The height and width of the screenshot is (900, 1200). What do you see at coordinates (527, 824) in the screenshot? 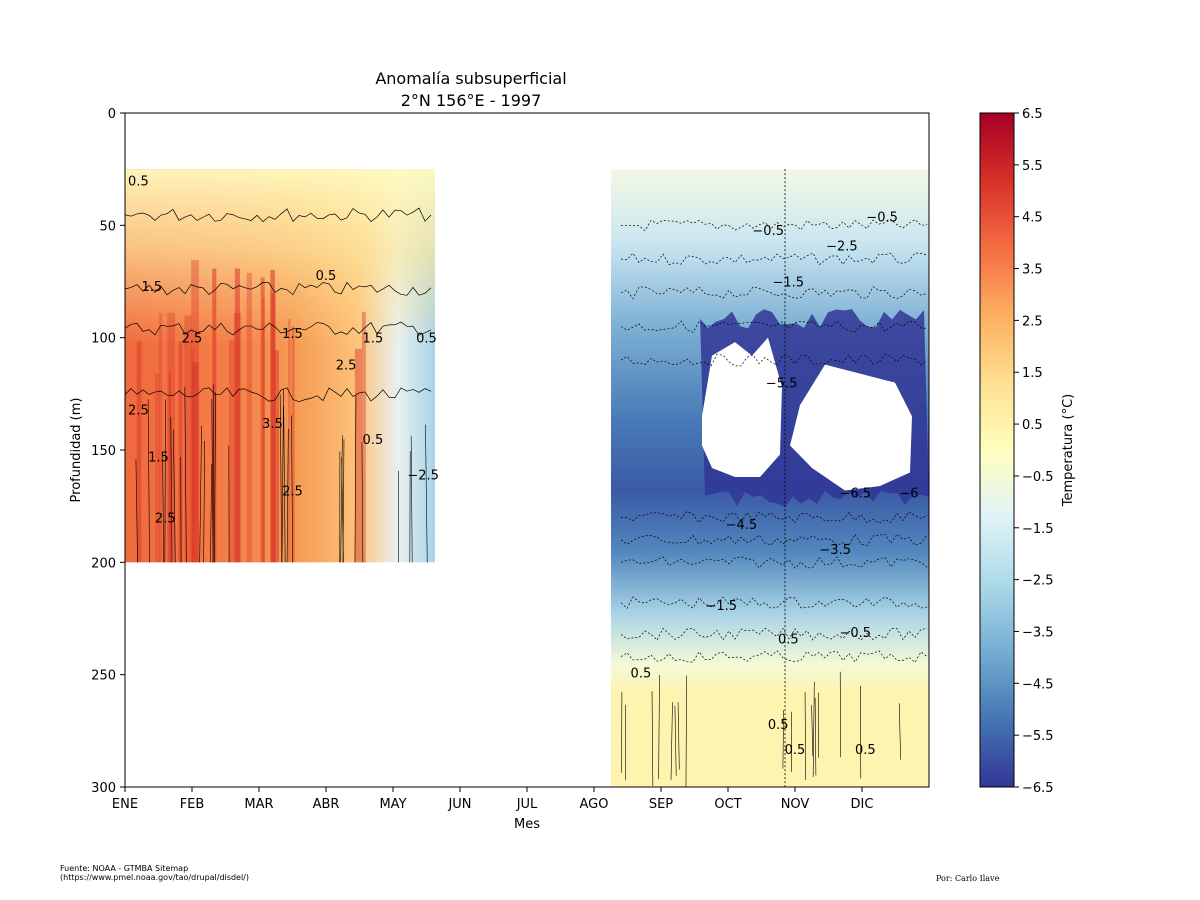
I see `x-axis-label: Mes` at bounding box center [527, 824].